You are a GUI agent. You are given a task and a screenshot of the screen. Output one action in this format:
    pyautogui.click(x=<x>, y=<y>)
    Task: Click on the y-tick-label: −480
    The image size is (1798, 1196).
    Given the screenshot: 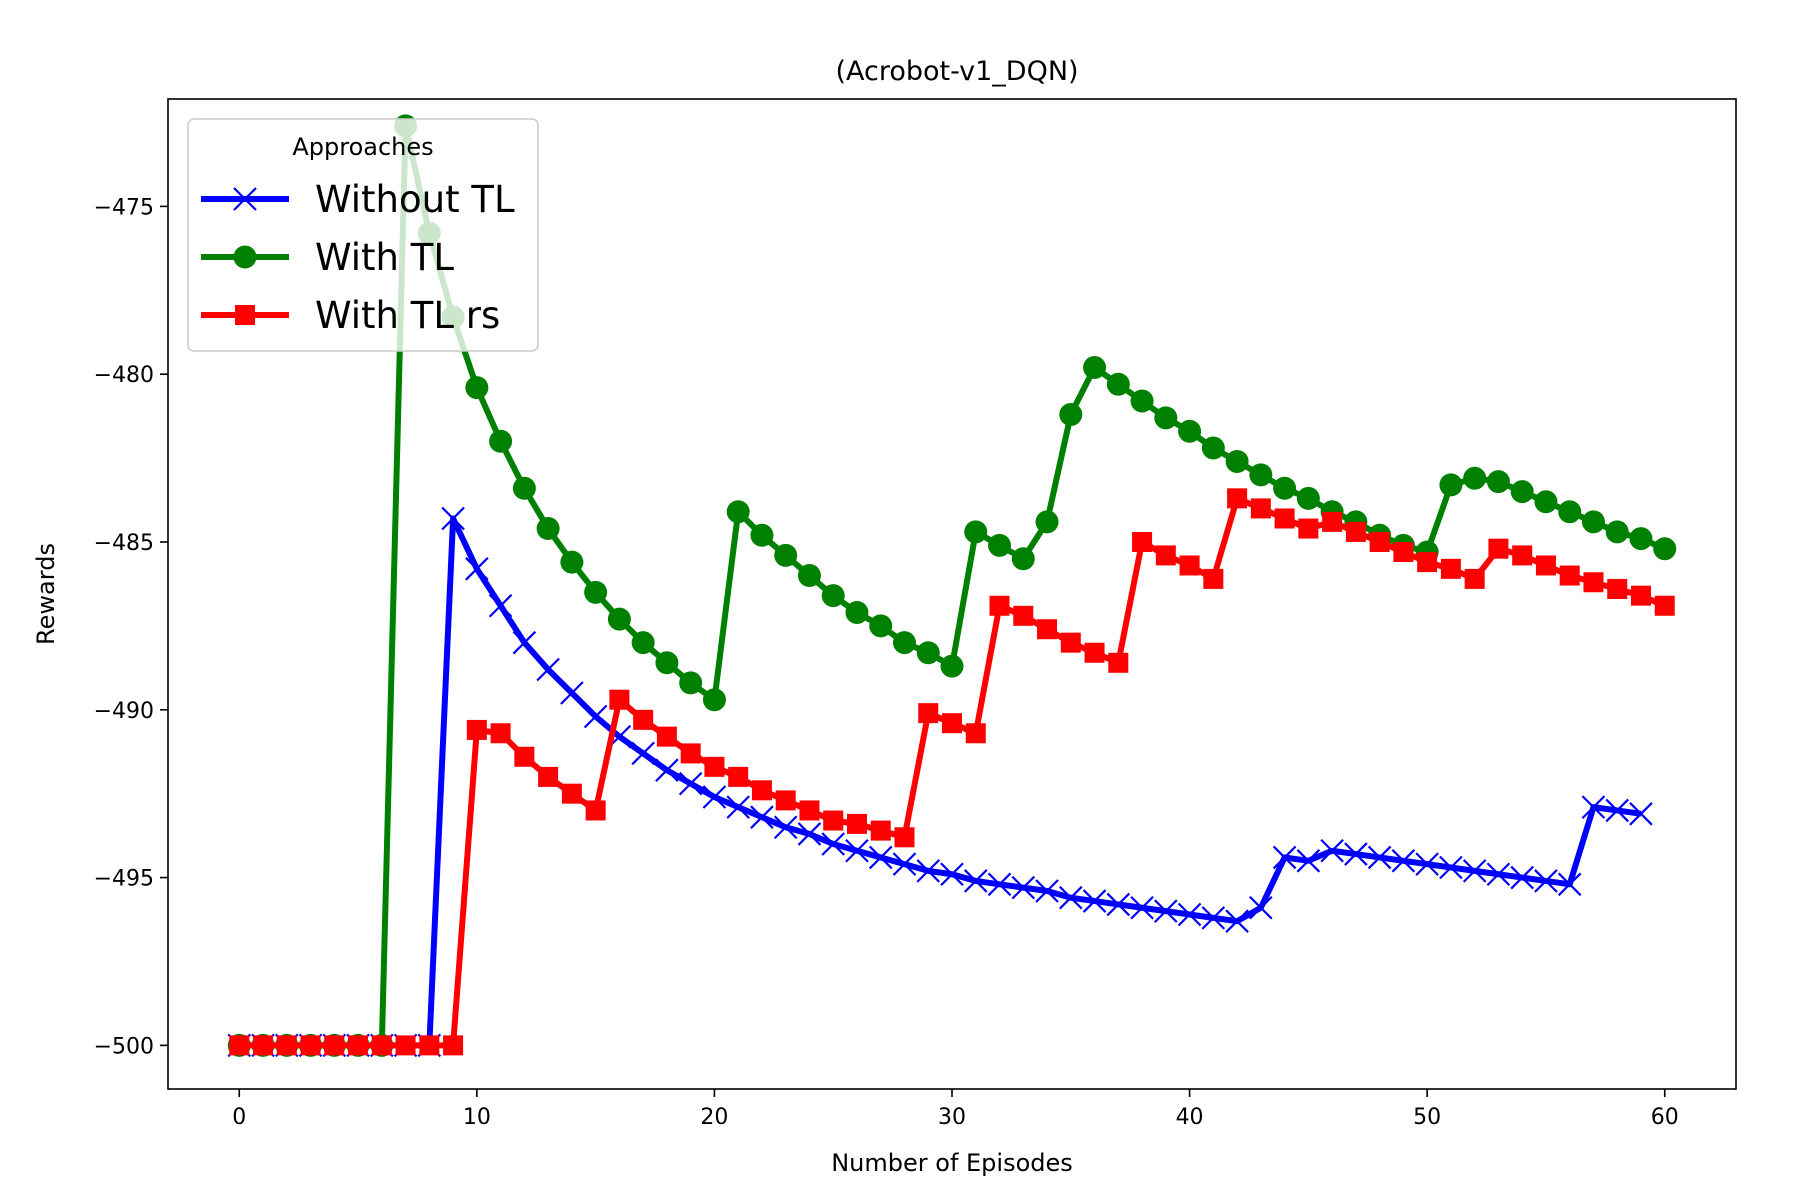 What is the action you would take?
    pyautogui.click(x=124, y=375)
    